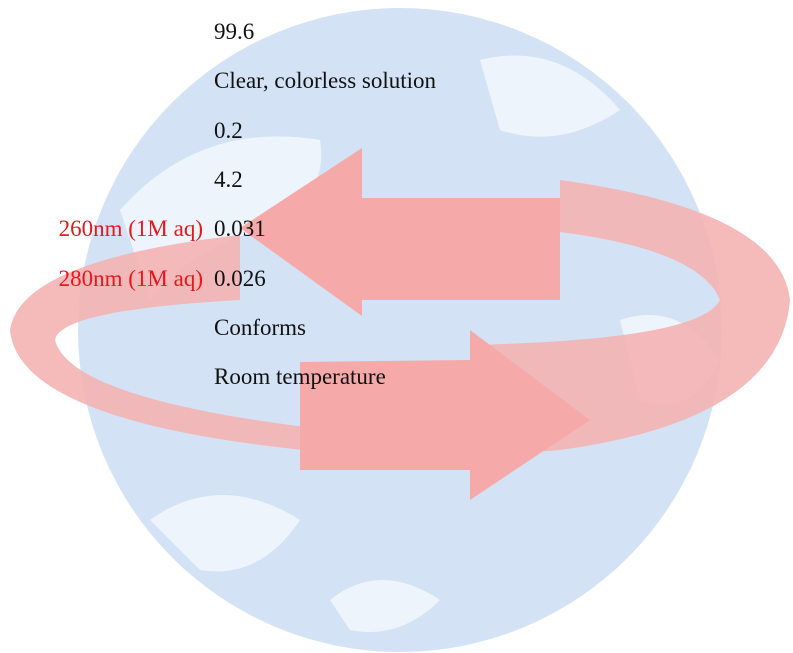 The height and width of the screenshot is (653, 793). What do you see at coordinates (228, 130) in the screenshot?
I see `row-value: 0.2` at bounding box center [228, 130].